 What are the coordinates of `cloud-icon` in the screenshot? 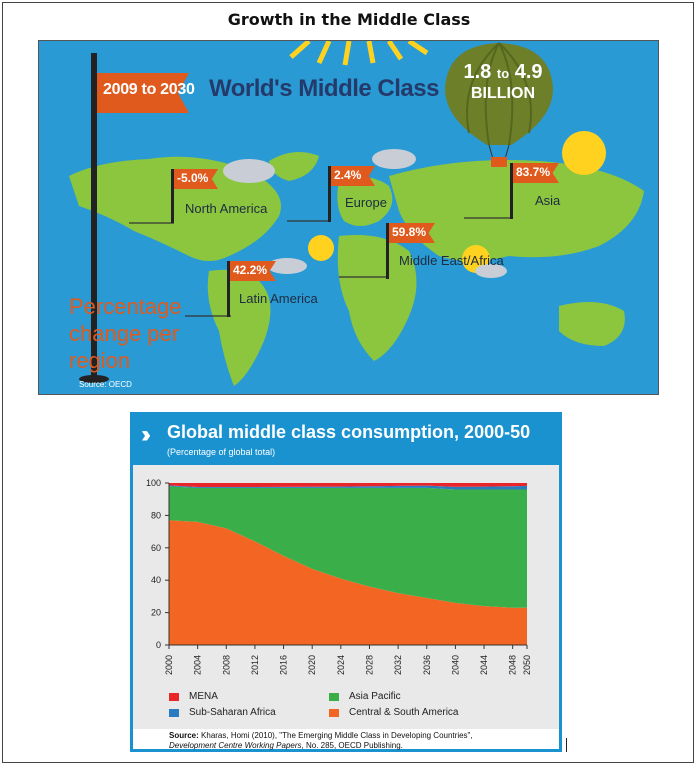 It's located at (365, 213).